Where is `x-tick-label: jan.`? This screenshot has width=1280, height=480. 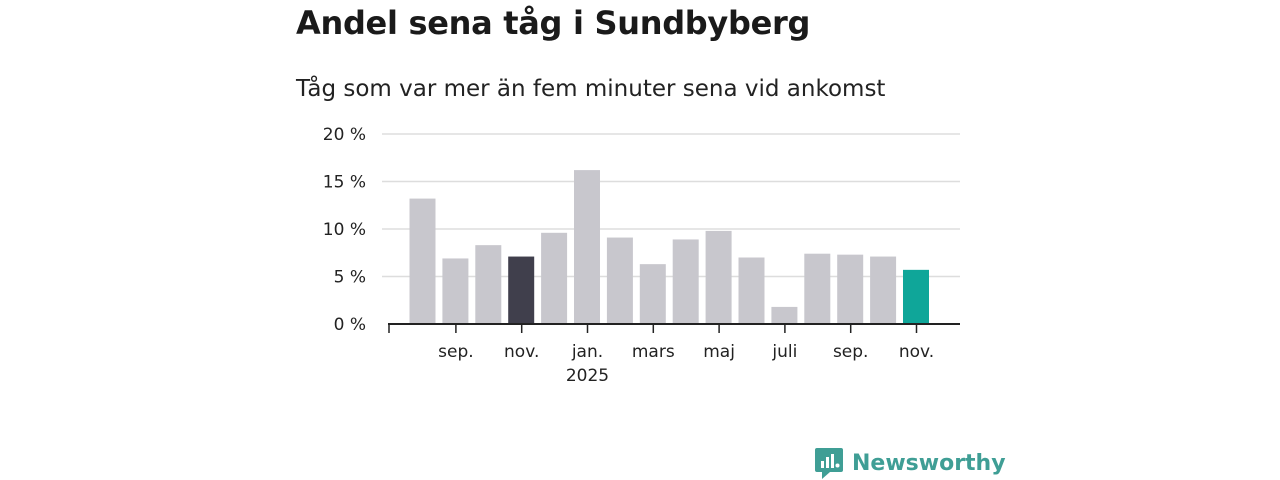 x-tick-label: jan. is located at coordinates (587, 352).